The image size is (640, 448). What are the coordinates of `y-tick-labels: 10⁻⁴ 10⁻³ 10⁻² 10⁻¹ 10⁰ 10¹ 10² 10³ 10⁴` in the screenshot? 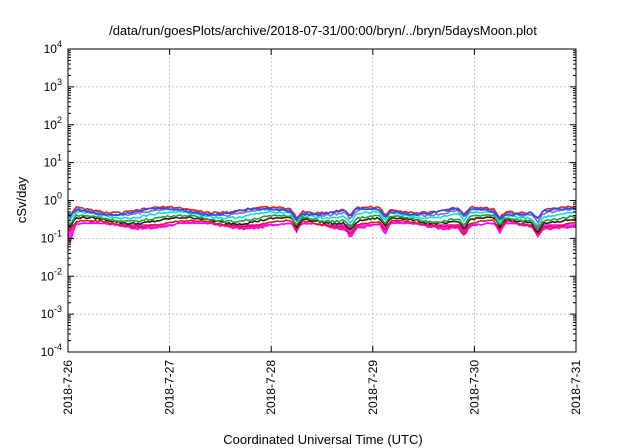 It's located at (51, 199).